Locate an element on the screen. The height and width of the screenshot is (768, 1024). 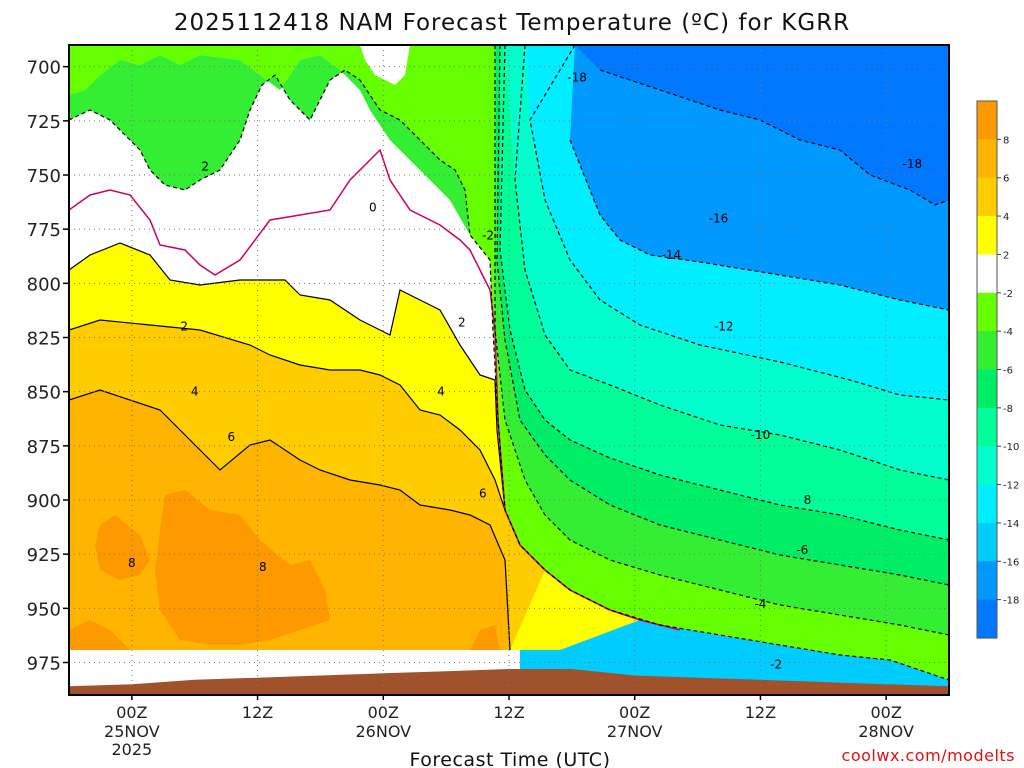
x-tick-date: 27NOV is located at coordinates (635, 731).